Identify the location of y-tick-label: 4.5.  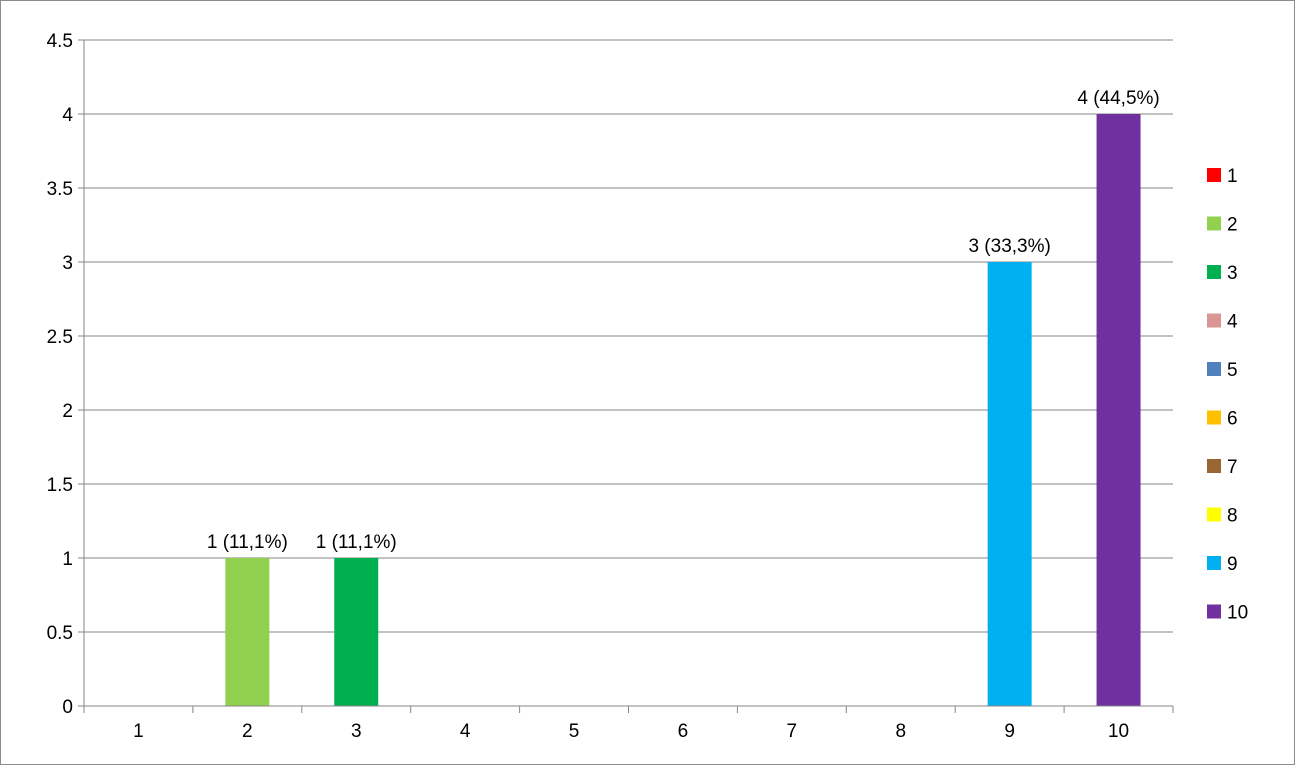
(60, 41).